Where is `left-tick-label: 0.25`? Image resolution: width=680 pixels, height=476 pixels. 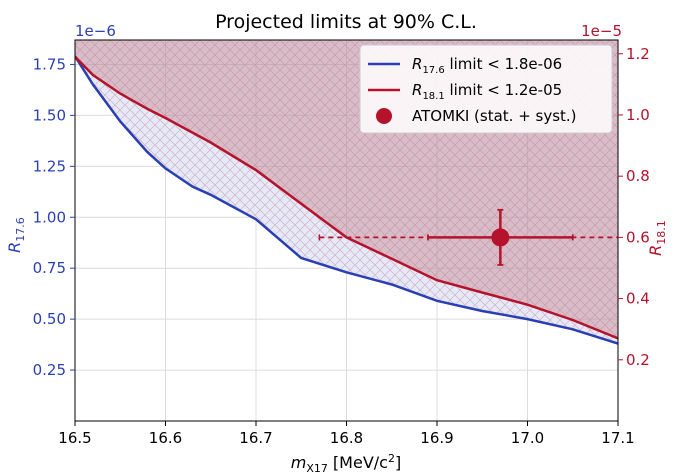
left-tick-label: 0.25 is located at coordinates (49, 370).